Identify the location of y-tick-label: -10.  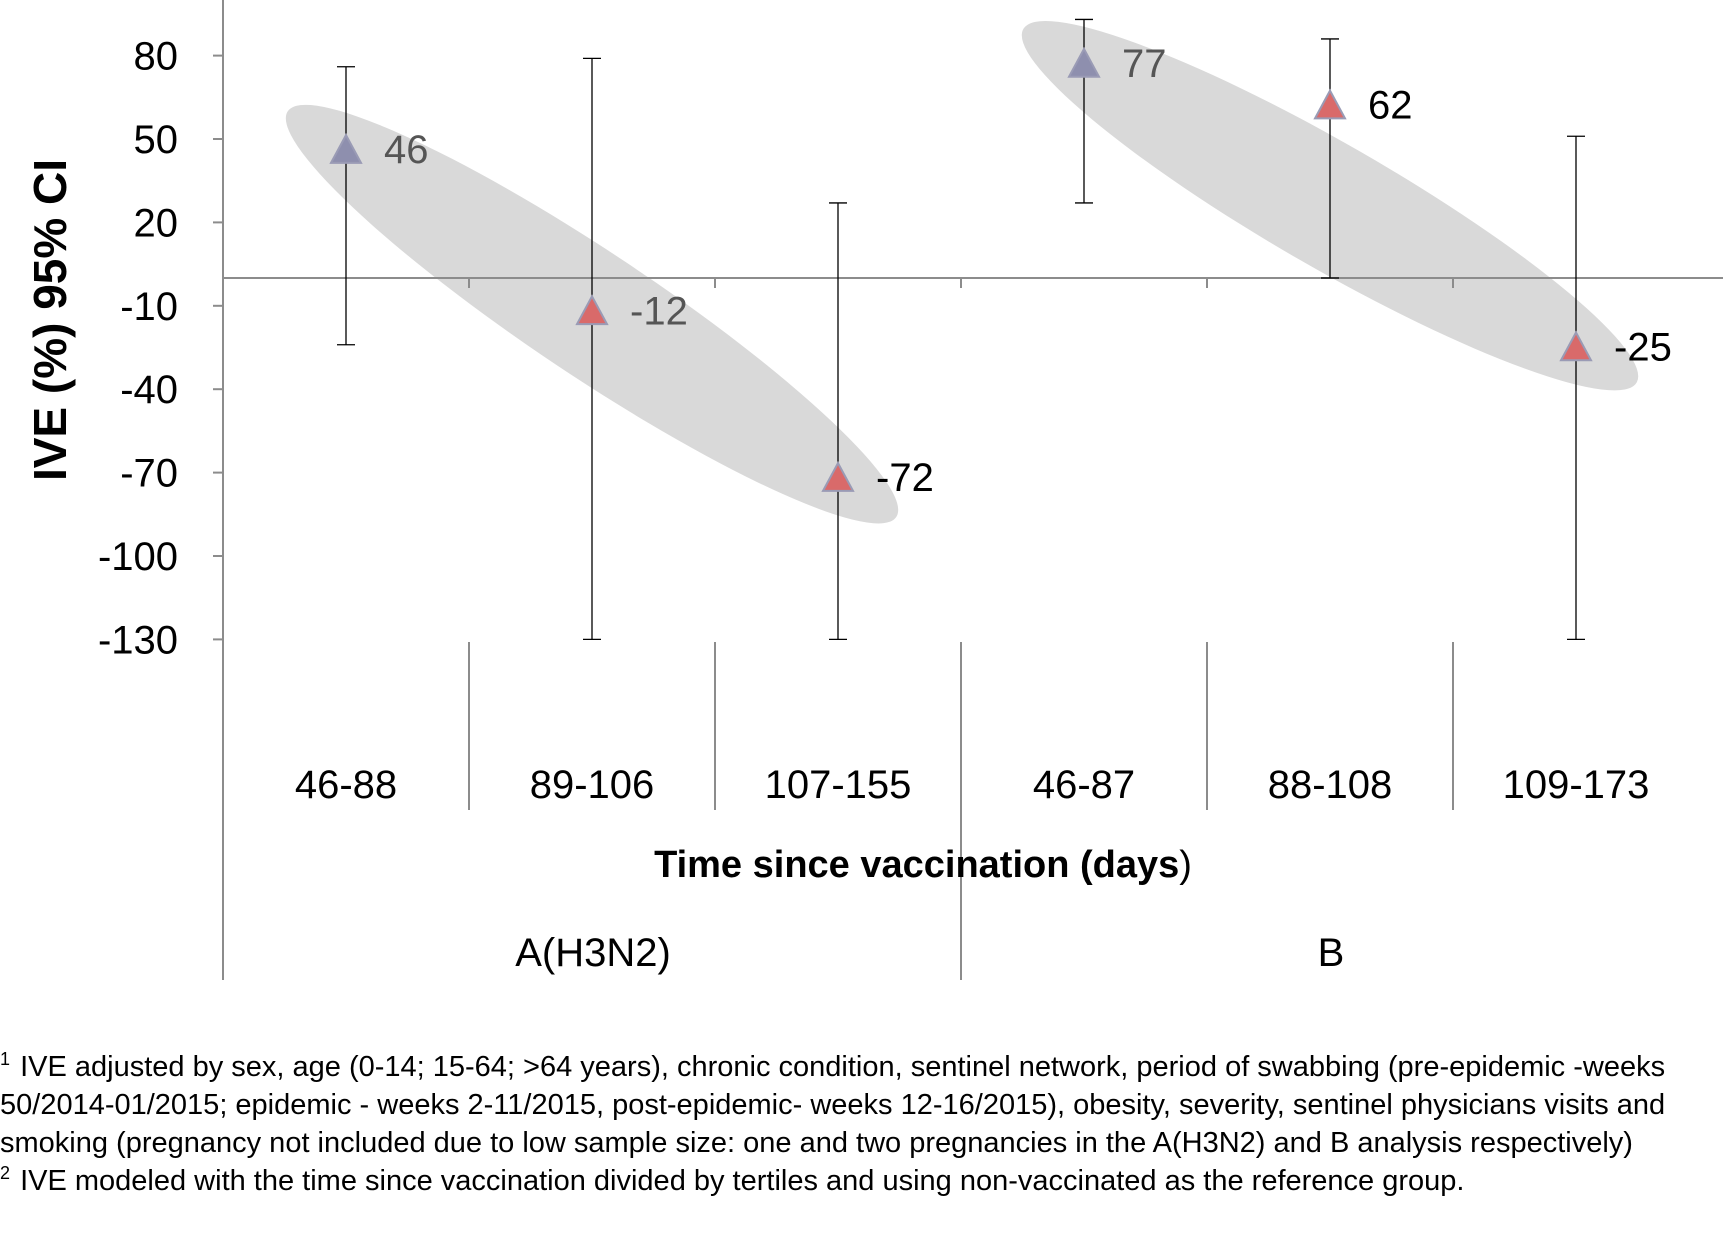
(149, 307).